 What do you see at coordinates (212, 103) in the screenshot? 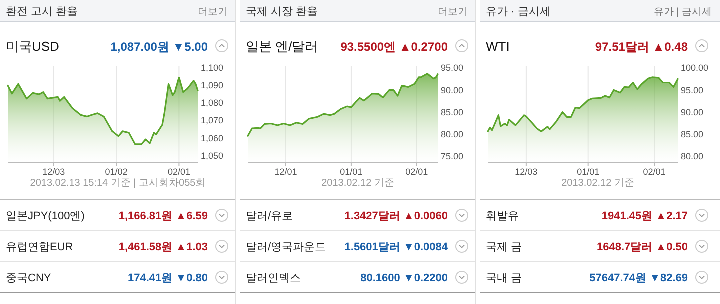
I see `y-tick-label: 1,080` at bounding box center [212, 103].